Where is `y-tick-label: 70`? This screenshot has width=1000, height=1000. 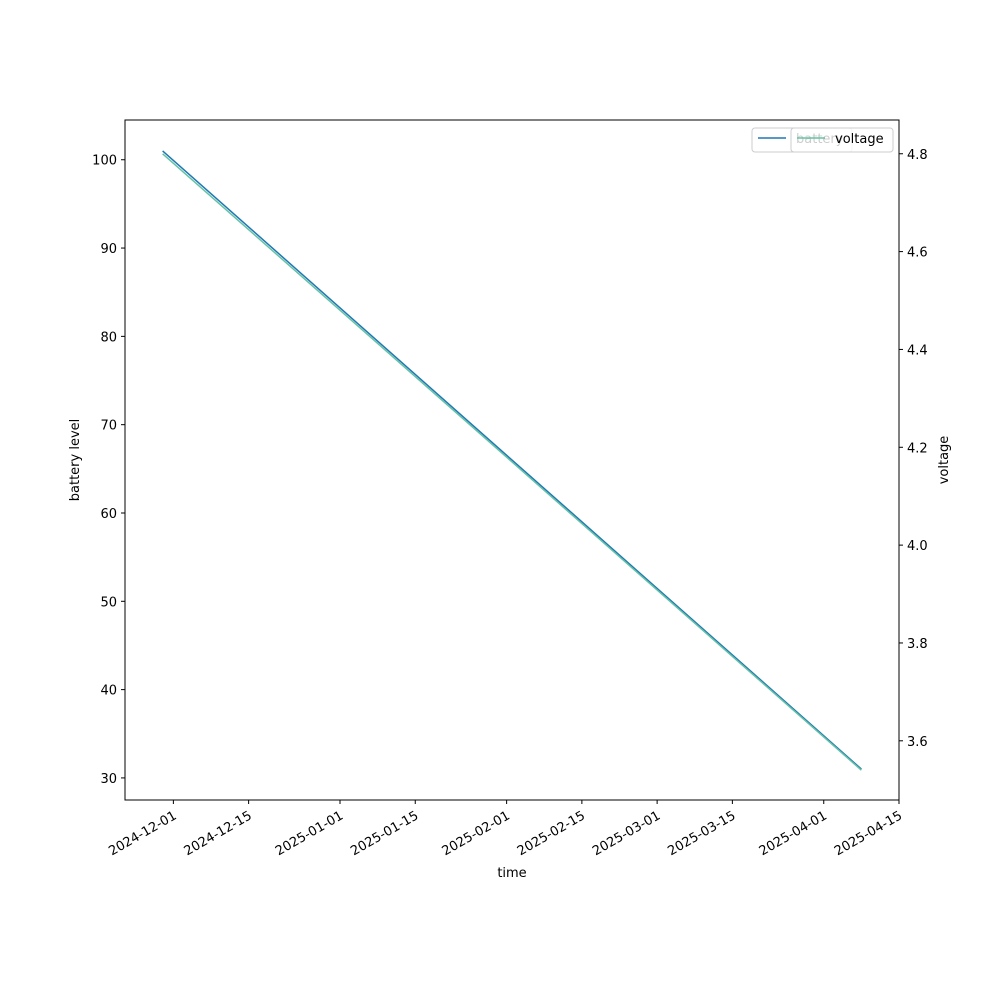
y-tick-label: 70 is located at coordinates (108, 426).